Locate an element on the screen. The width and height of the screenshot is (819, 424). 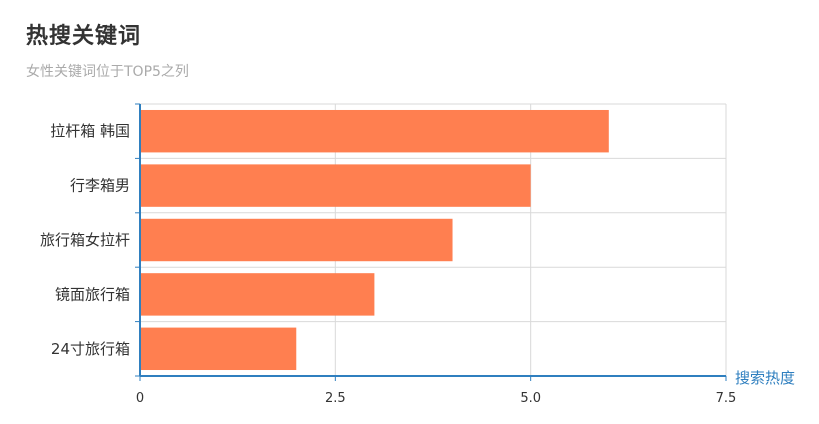
category-label: 旅行箱女拉杆 is located at coordinates (85, 240).